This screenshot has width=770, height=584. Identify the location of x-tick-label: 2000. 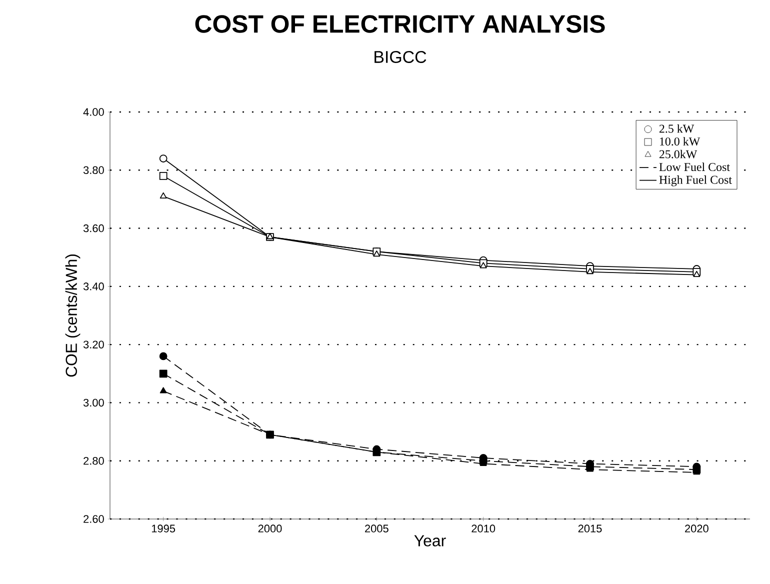
(270, 528).